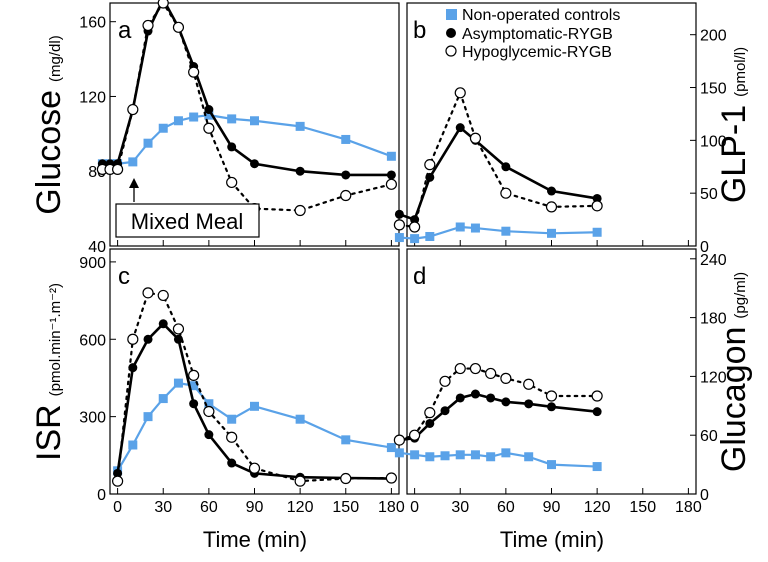  I want to click on panel-a-ytick-label: 120, so click(92, 97).